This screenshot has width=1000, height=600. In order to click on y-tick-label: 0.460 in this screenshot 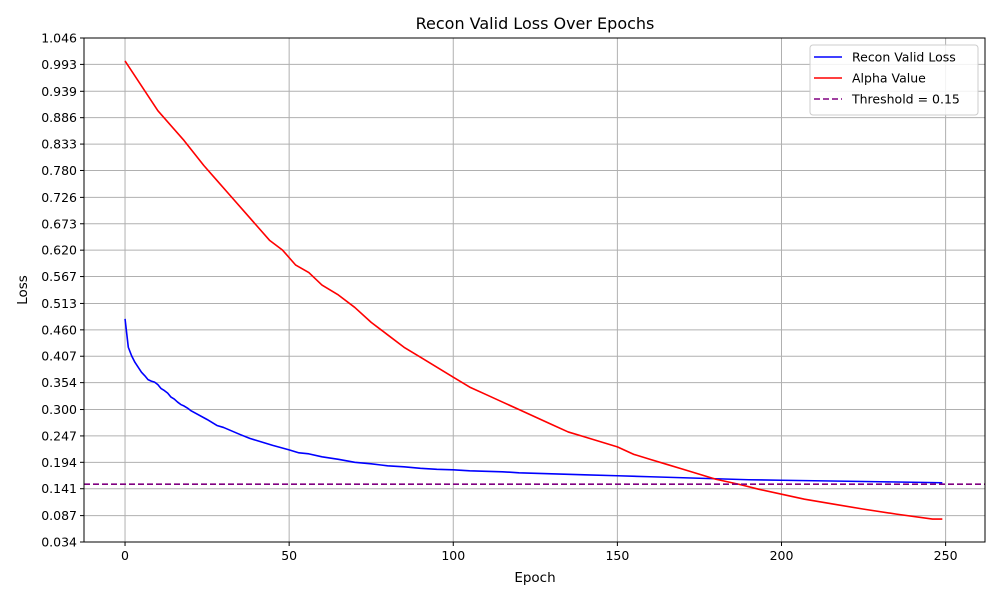, I will do `click(59, 329)`.